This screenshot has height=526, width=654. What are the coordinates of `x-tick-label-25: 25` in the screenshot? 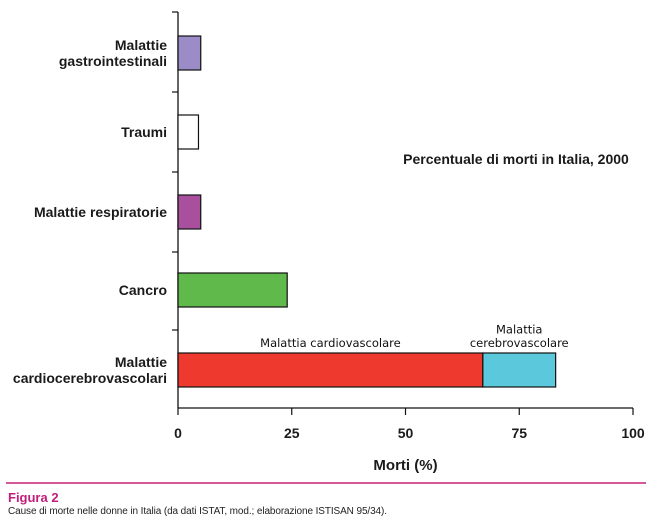 It's located at (292, 433).